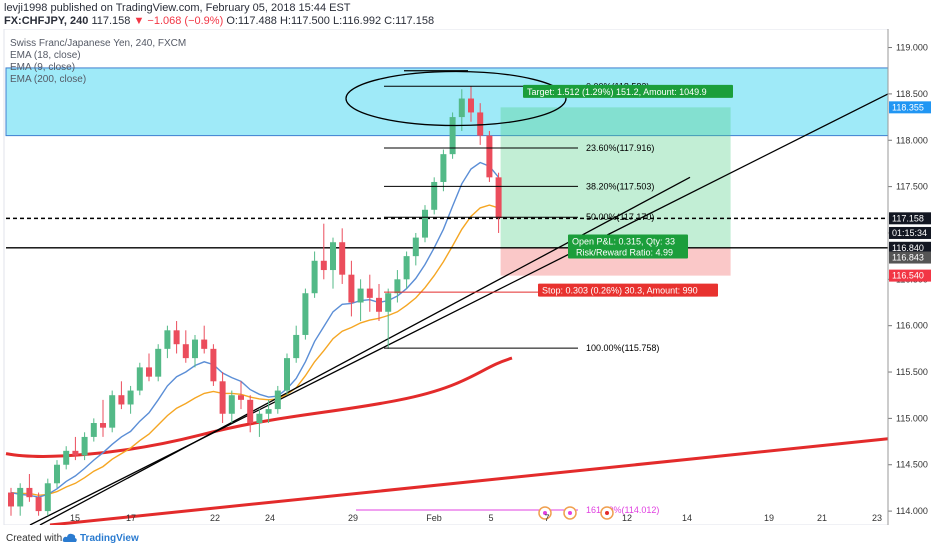 This screenshot has height=550, width=932. Describe the element at coordinates (409, 21) in the screenshot. I see `close-value: C:117.158` at that location.